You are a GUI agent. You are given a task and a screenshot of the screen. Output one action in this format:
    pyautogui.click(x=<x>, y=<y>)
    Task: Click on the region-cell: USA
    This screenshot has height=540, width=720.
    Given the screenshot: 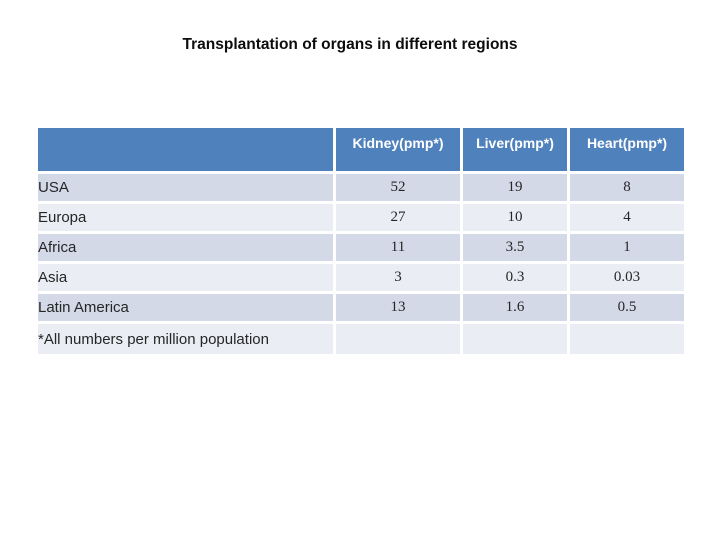 What is the action you would take?
    pyautogui.click(x=187, y=189)
    